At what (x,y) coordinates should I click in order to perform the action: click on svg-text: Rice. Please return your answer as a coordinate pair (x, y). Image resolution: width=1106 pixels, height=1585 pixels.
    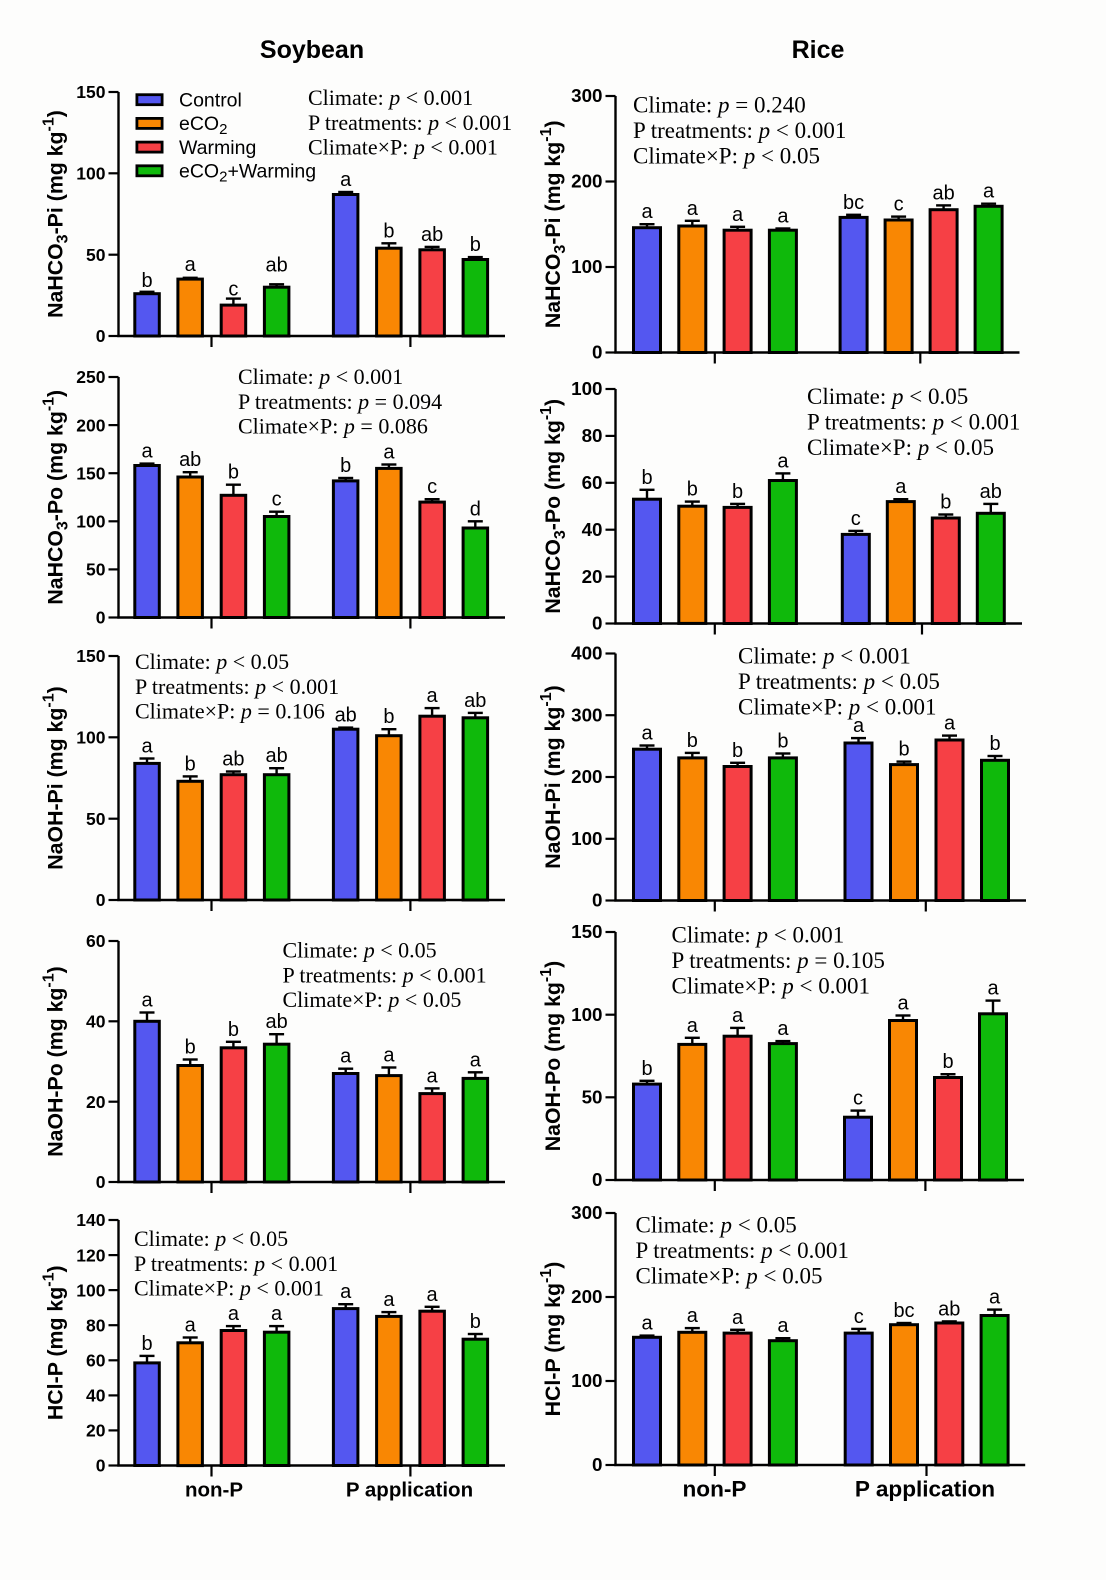
    Looking at the image, I should click on (818, 50).